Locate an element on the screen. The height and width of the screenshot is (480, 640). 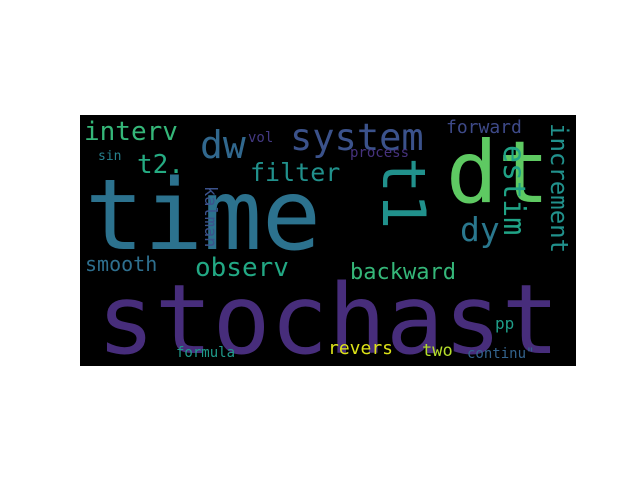
word-sin: sin is located at coordinates (110, 156).